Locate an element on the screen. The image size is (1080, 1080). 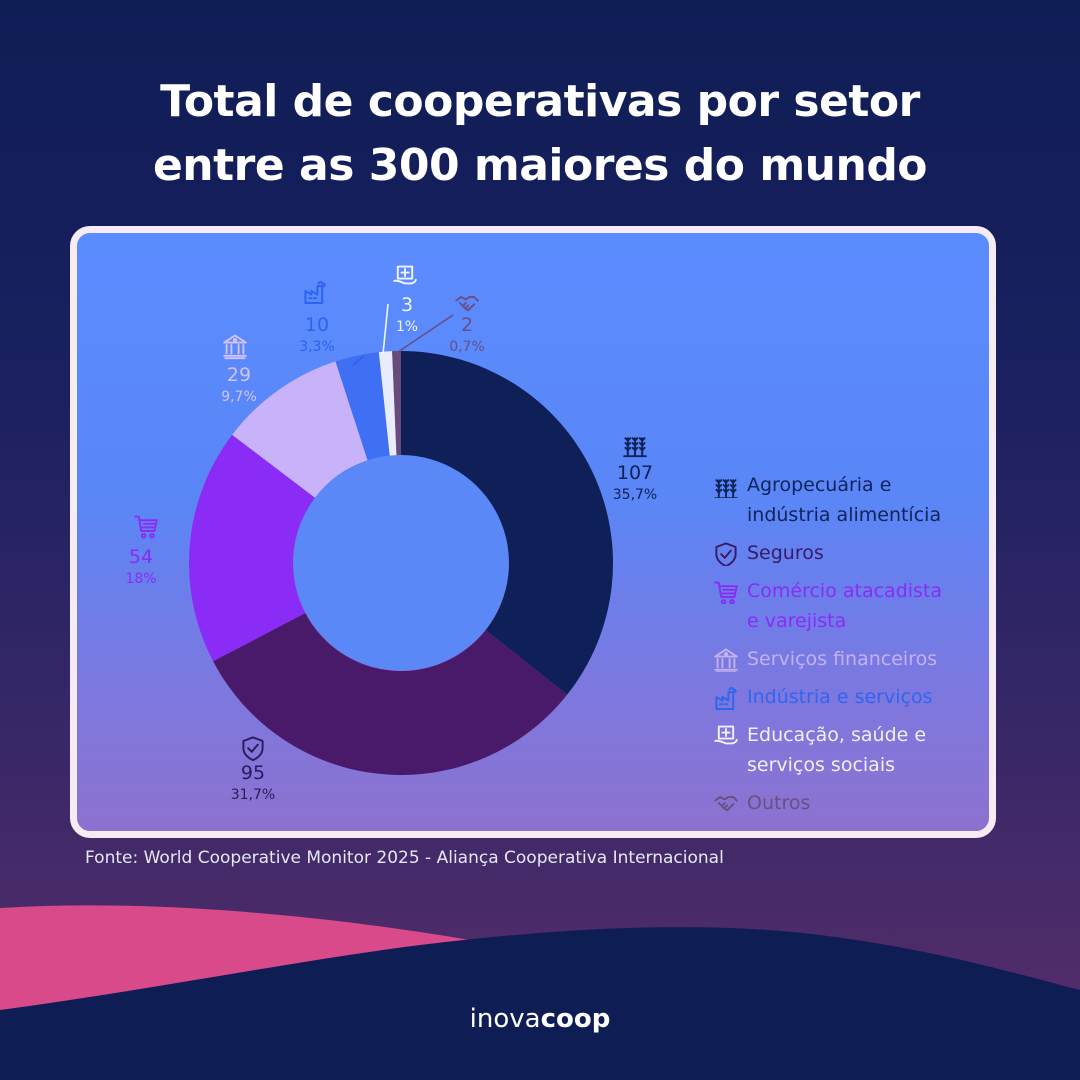
legend-label-line: serviços sociais is located at coordinates (821, 765).